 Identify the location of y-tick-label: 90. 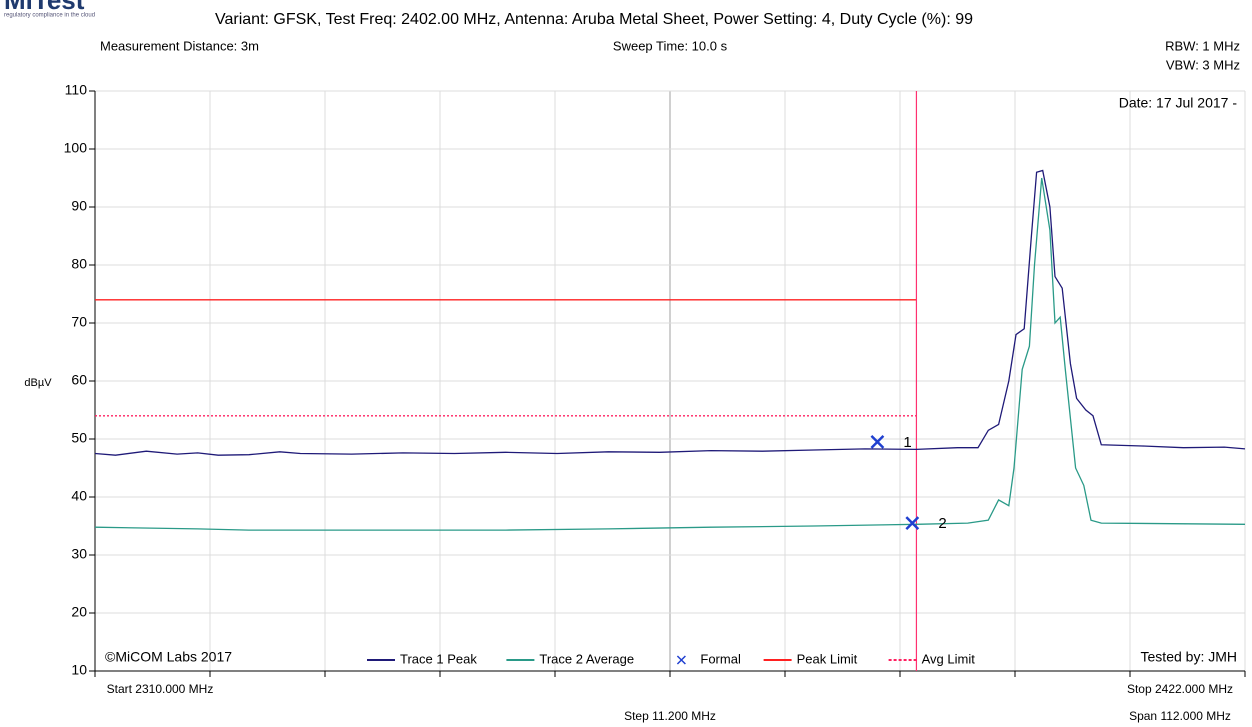
(79, 206).